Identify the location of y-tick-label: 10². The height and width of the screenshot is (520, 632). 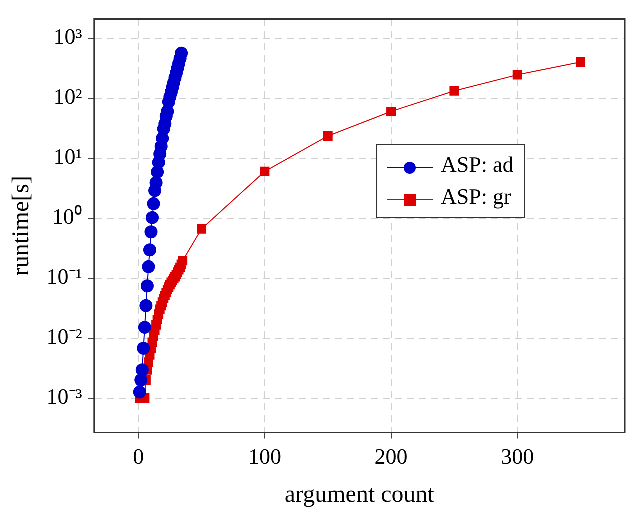
(68, 97).